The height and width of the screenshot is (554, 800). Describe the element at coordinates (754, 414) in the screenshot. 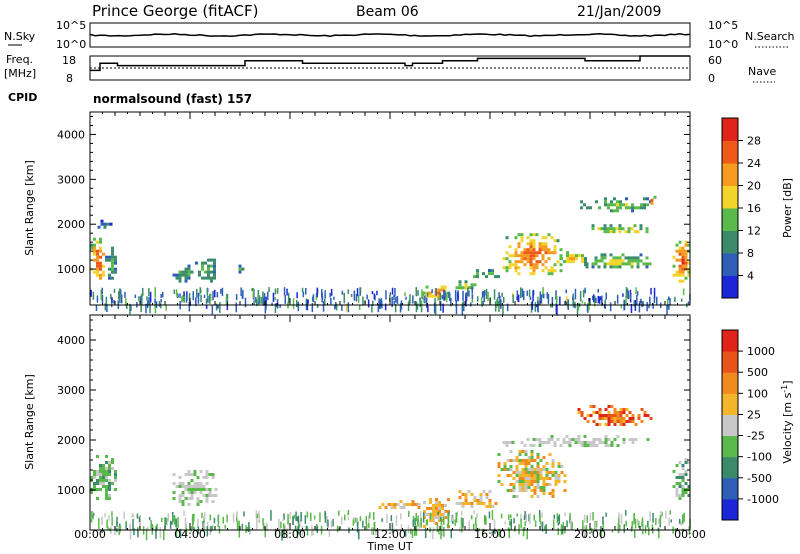

I see `colorbar-tick-label: 25` at that location.